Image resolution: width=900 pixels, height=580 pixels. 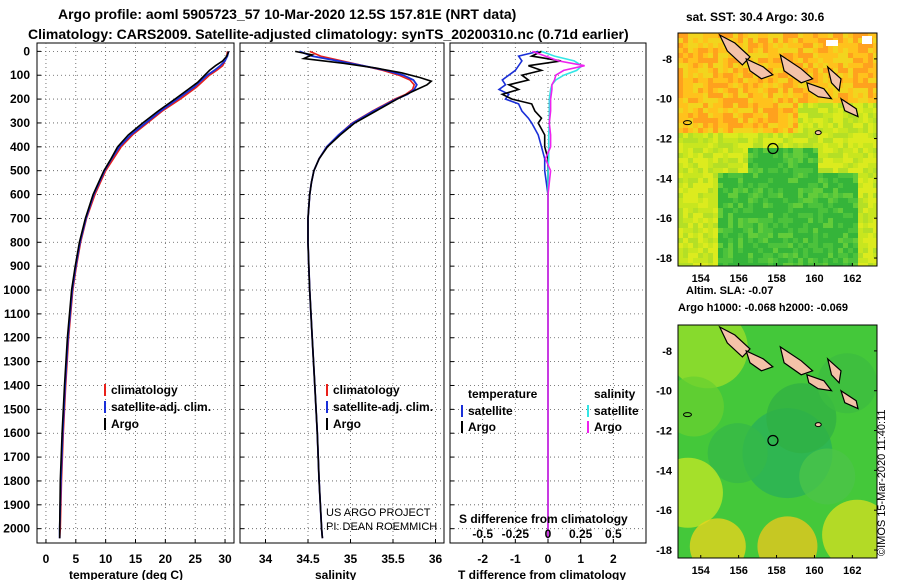 I want to click on depth-tick-label: 1900, so click(x=16, y=505).